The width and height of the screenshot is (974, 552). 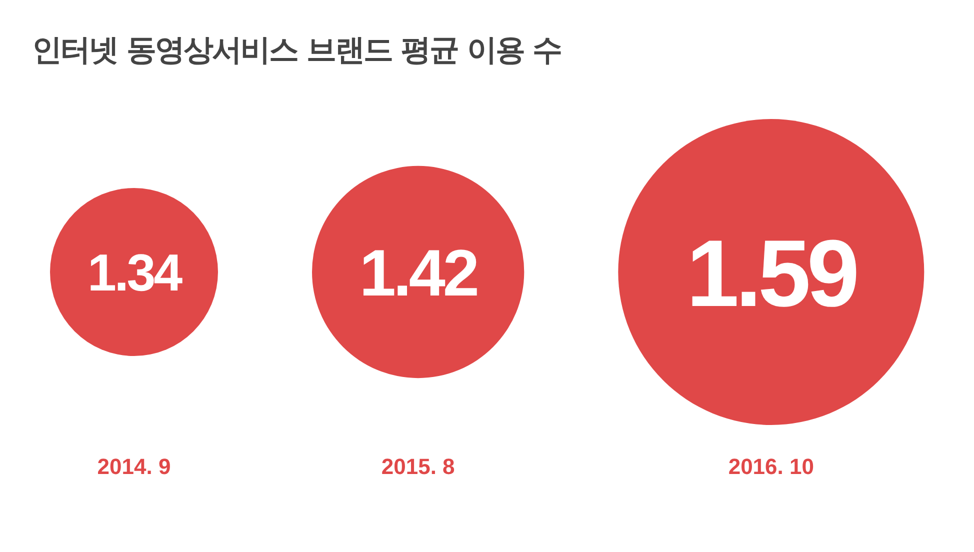 I want to click on data-label: 1.42, so click(x=418, y=273).